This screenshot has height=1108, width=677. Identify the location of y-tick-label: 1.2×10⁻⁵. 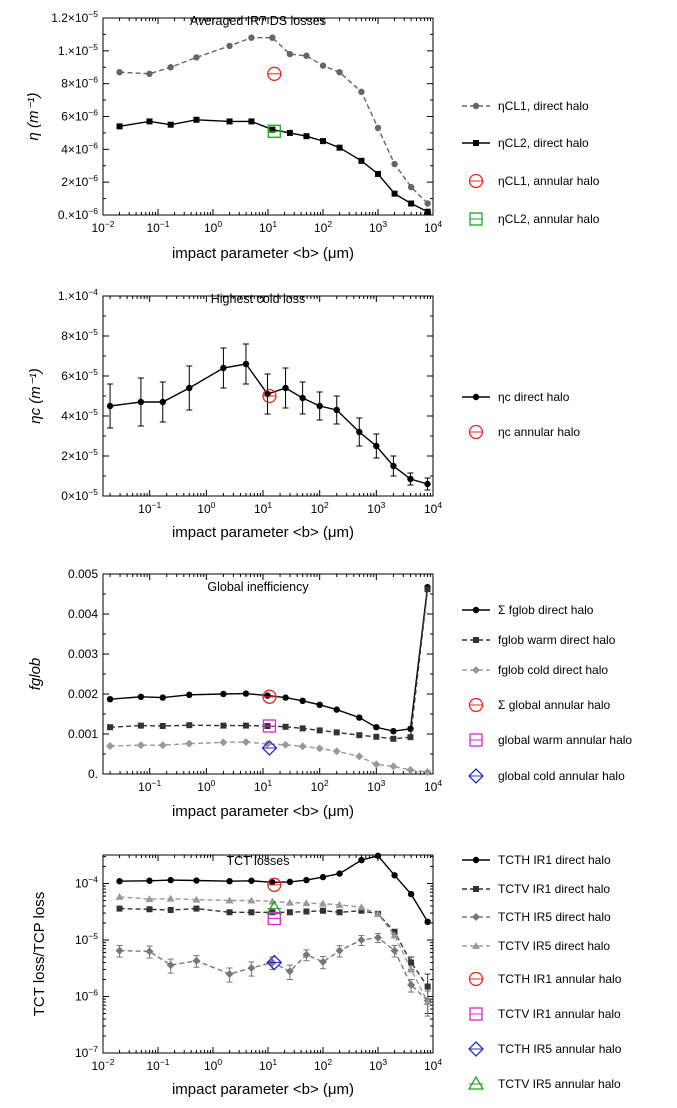
(74, 17).